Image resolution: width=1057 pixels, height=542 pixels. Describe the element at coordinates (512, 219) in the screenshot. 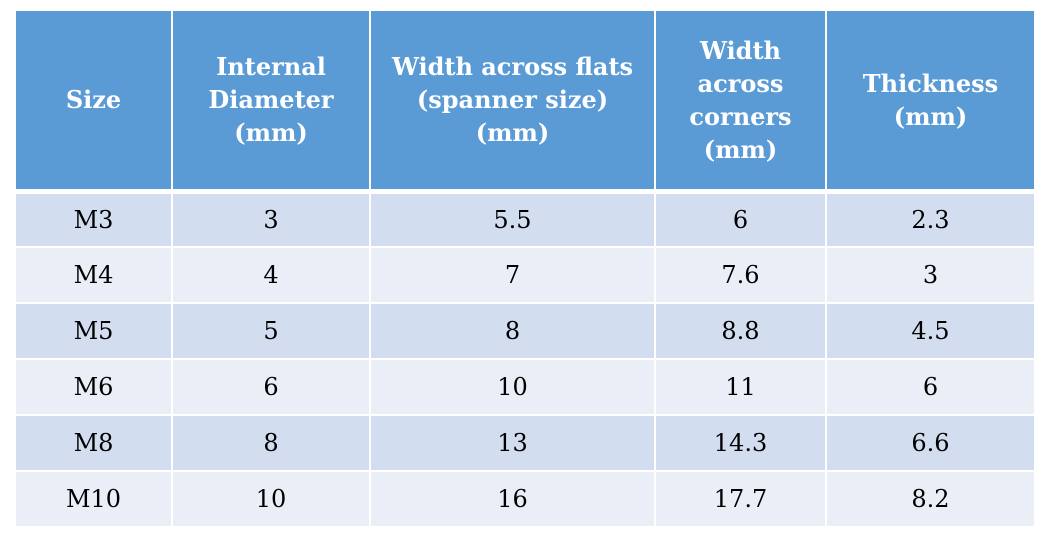

I see `cell-width-across-flats: 5.5` at that location.